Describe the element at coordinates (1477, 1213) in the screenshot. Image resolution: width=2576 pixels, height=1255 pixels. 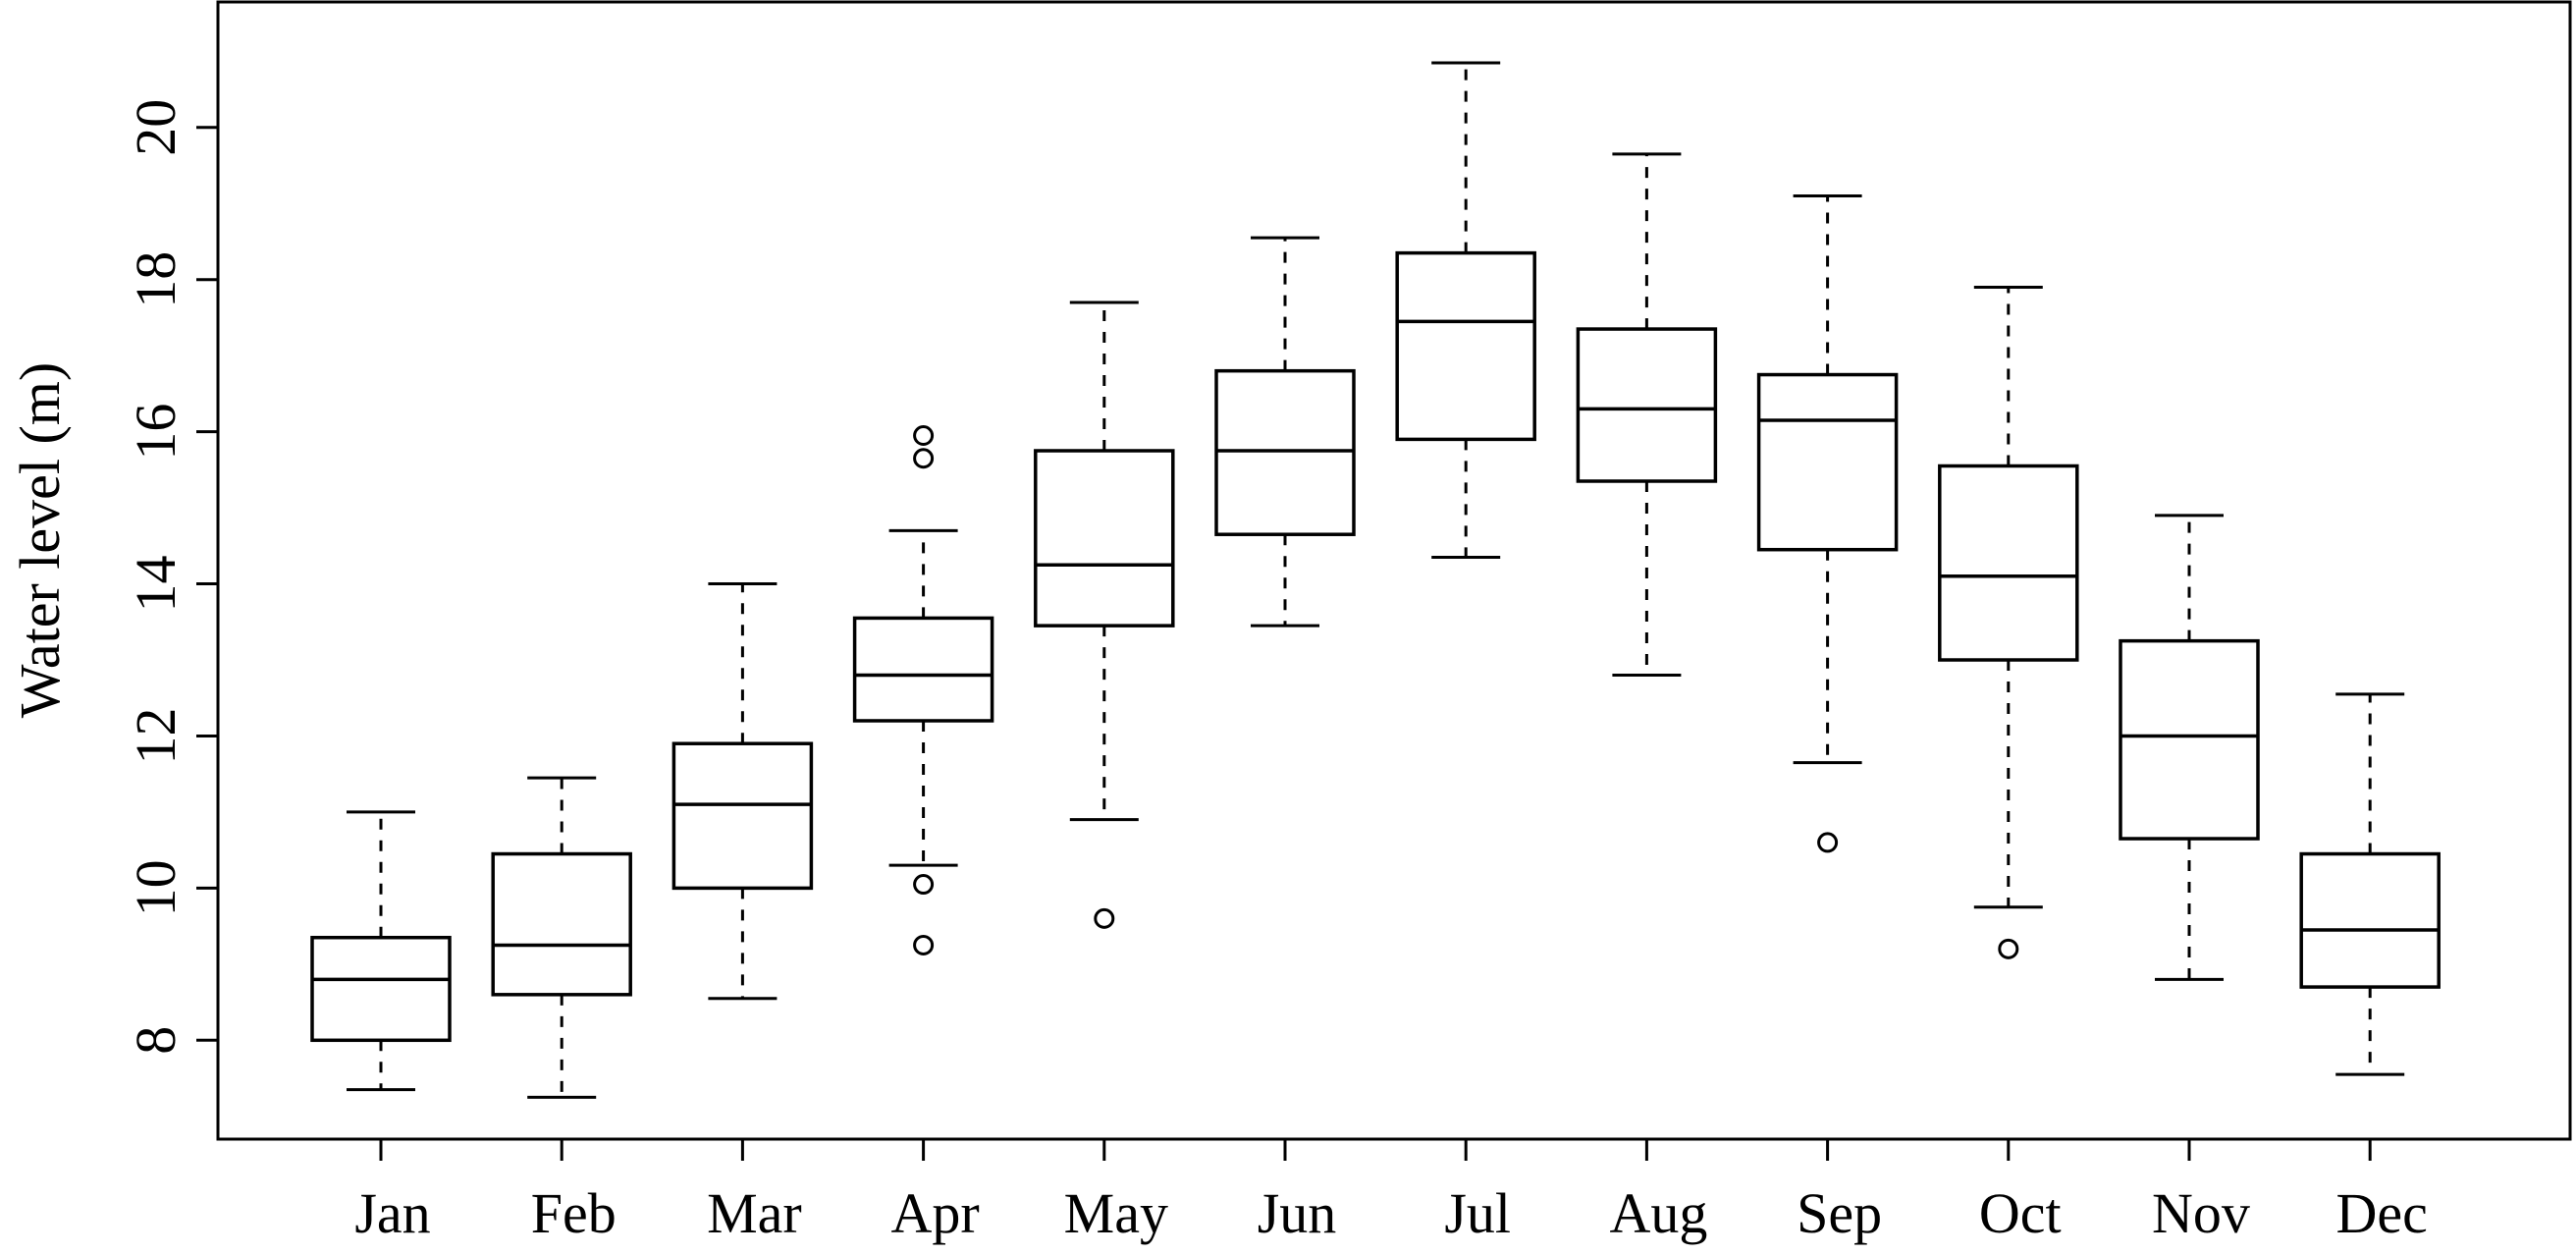
I see `x-tick-label: Jul` at that location.